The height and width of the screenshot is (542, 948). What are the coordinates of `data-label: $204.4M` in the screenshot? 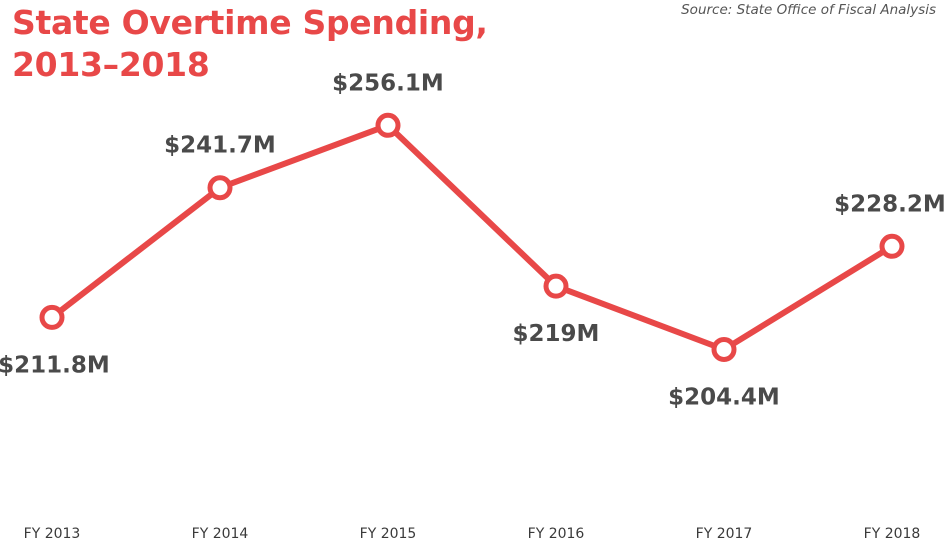 It's located at (724, 397).